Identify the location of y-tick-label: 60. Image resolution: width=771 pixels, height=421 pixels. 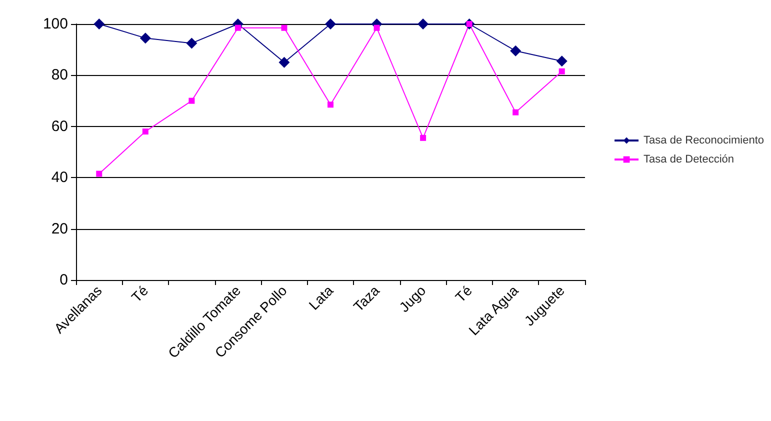
(59, 126).